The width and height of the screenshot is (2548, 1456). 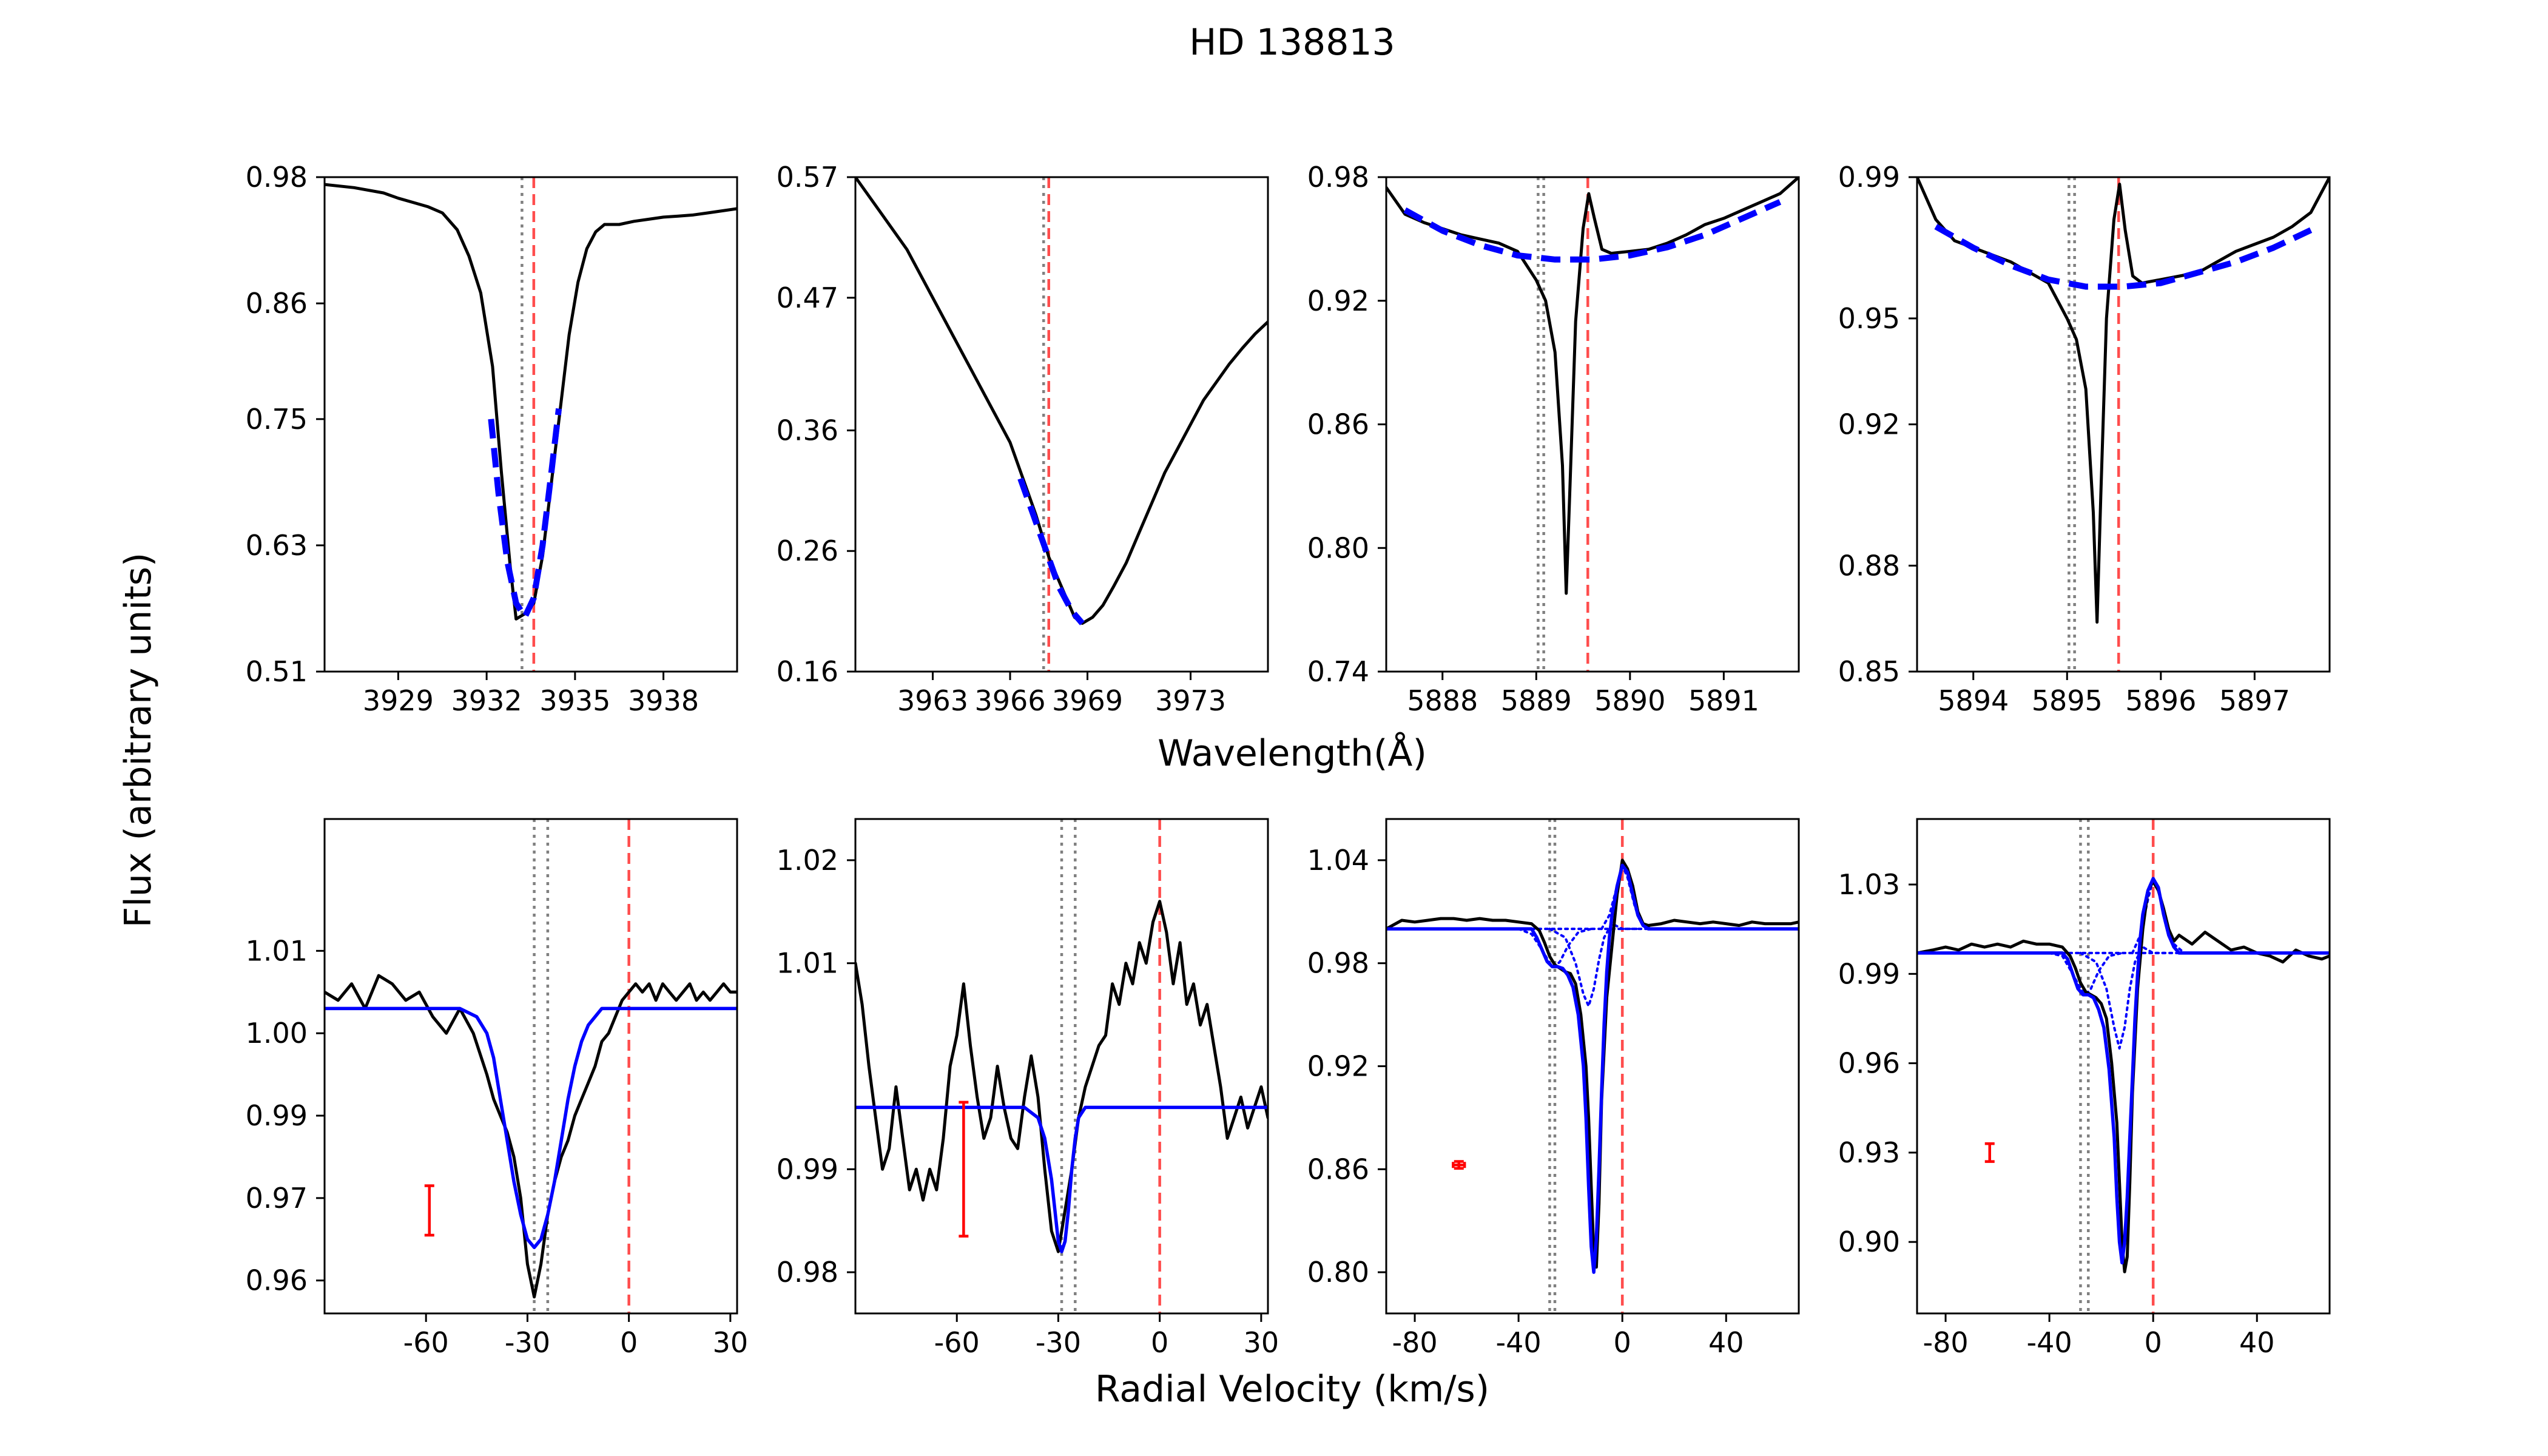 What do you see at coordinates (1723, 700) in the screenshot?
I see `x-tick-label: 5891` at bounding box center [1723, 700].